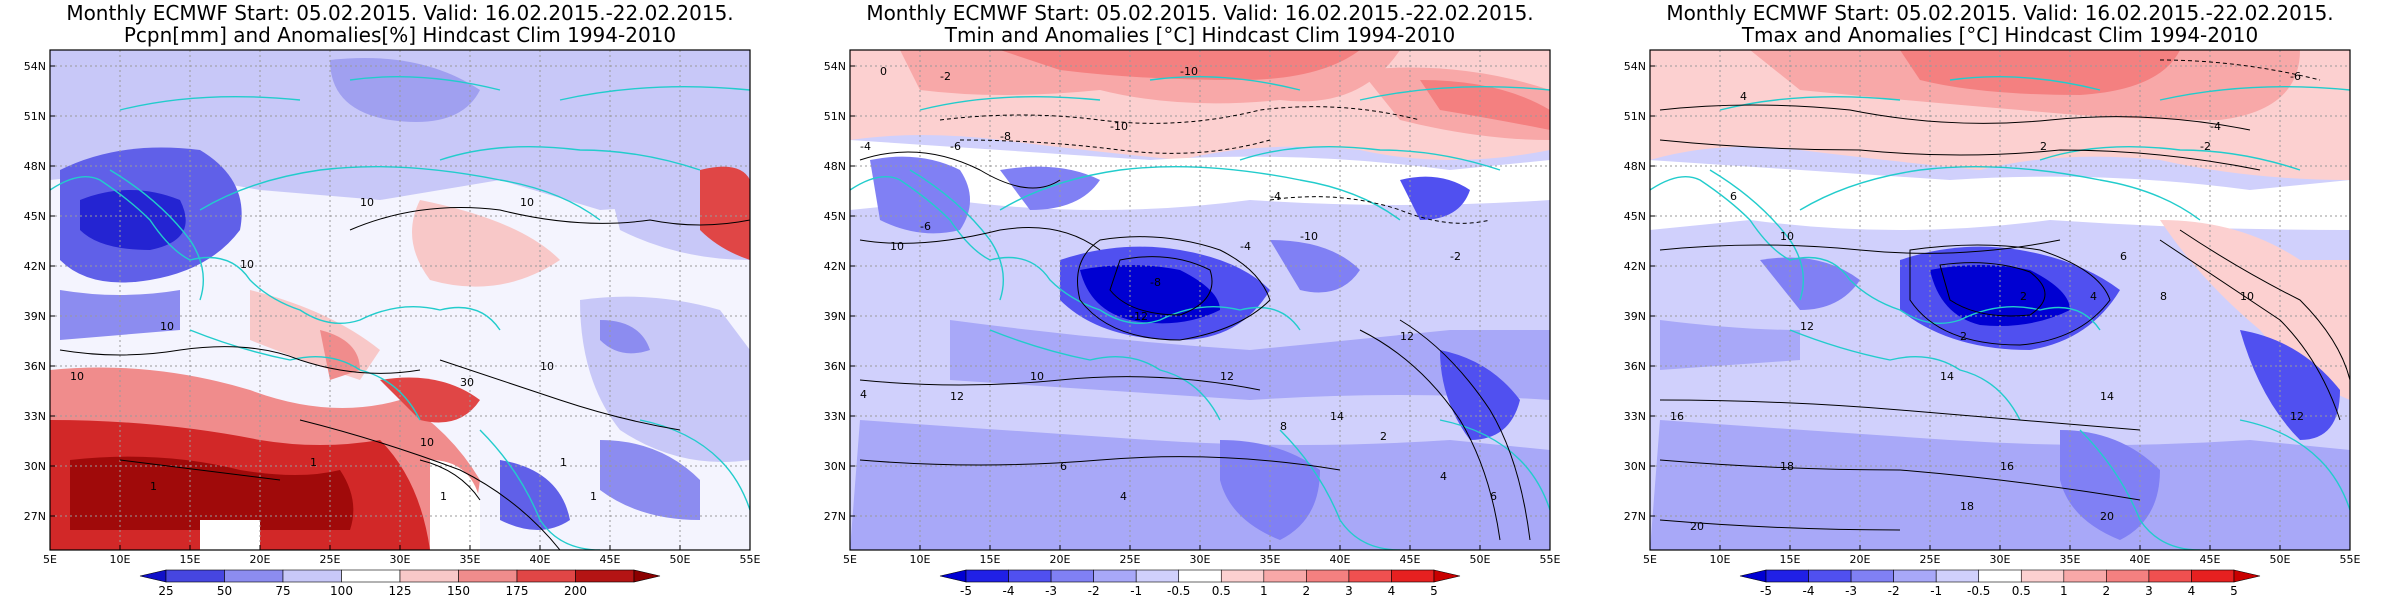  What do you see at coordinates (1155, 282) in the screenshot?
I see `contour-label: -8` at bounding box center [1155, 282].